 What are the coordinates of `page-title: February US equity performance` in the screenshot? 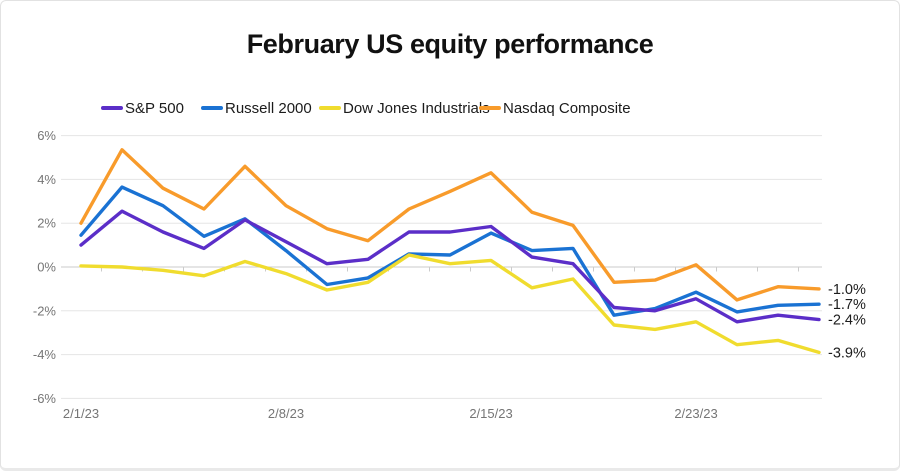 It's located at (450, 44).